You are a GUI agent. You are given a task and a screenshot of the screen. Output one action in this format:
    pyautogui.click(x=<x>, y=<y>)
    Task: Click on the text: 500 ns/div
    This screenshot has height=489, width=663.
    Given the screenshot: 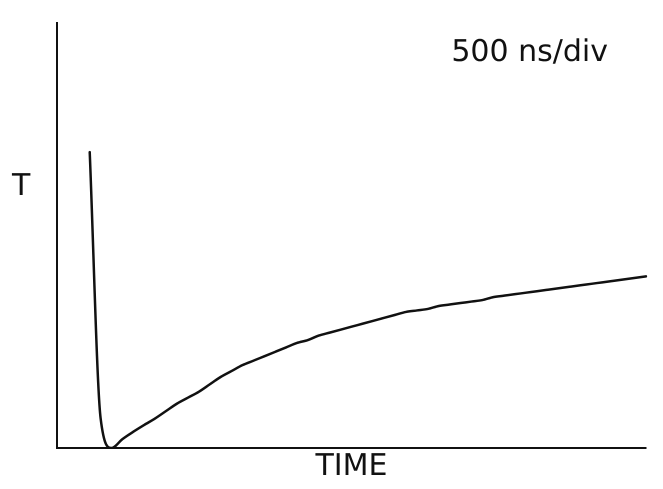 What is the action you would take?
    pyautogui.click(x=529, y=51)
    